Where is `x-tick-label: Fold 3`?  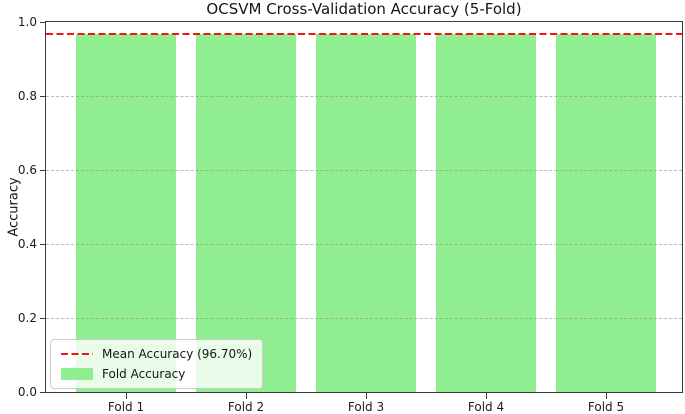 x-tick-label: Fold 3 is located at coordinates (366, 407).